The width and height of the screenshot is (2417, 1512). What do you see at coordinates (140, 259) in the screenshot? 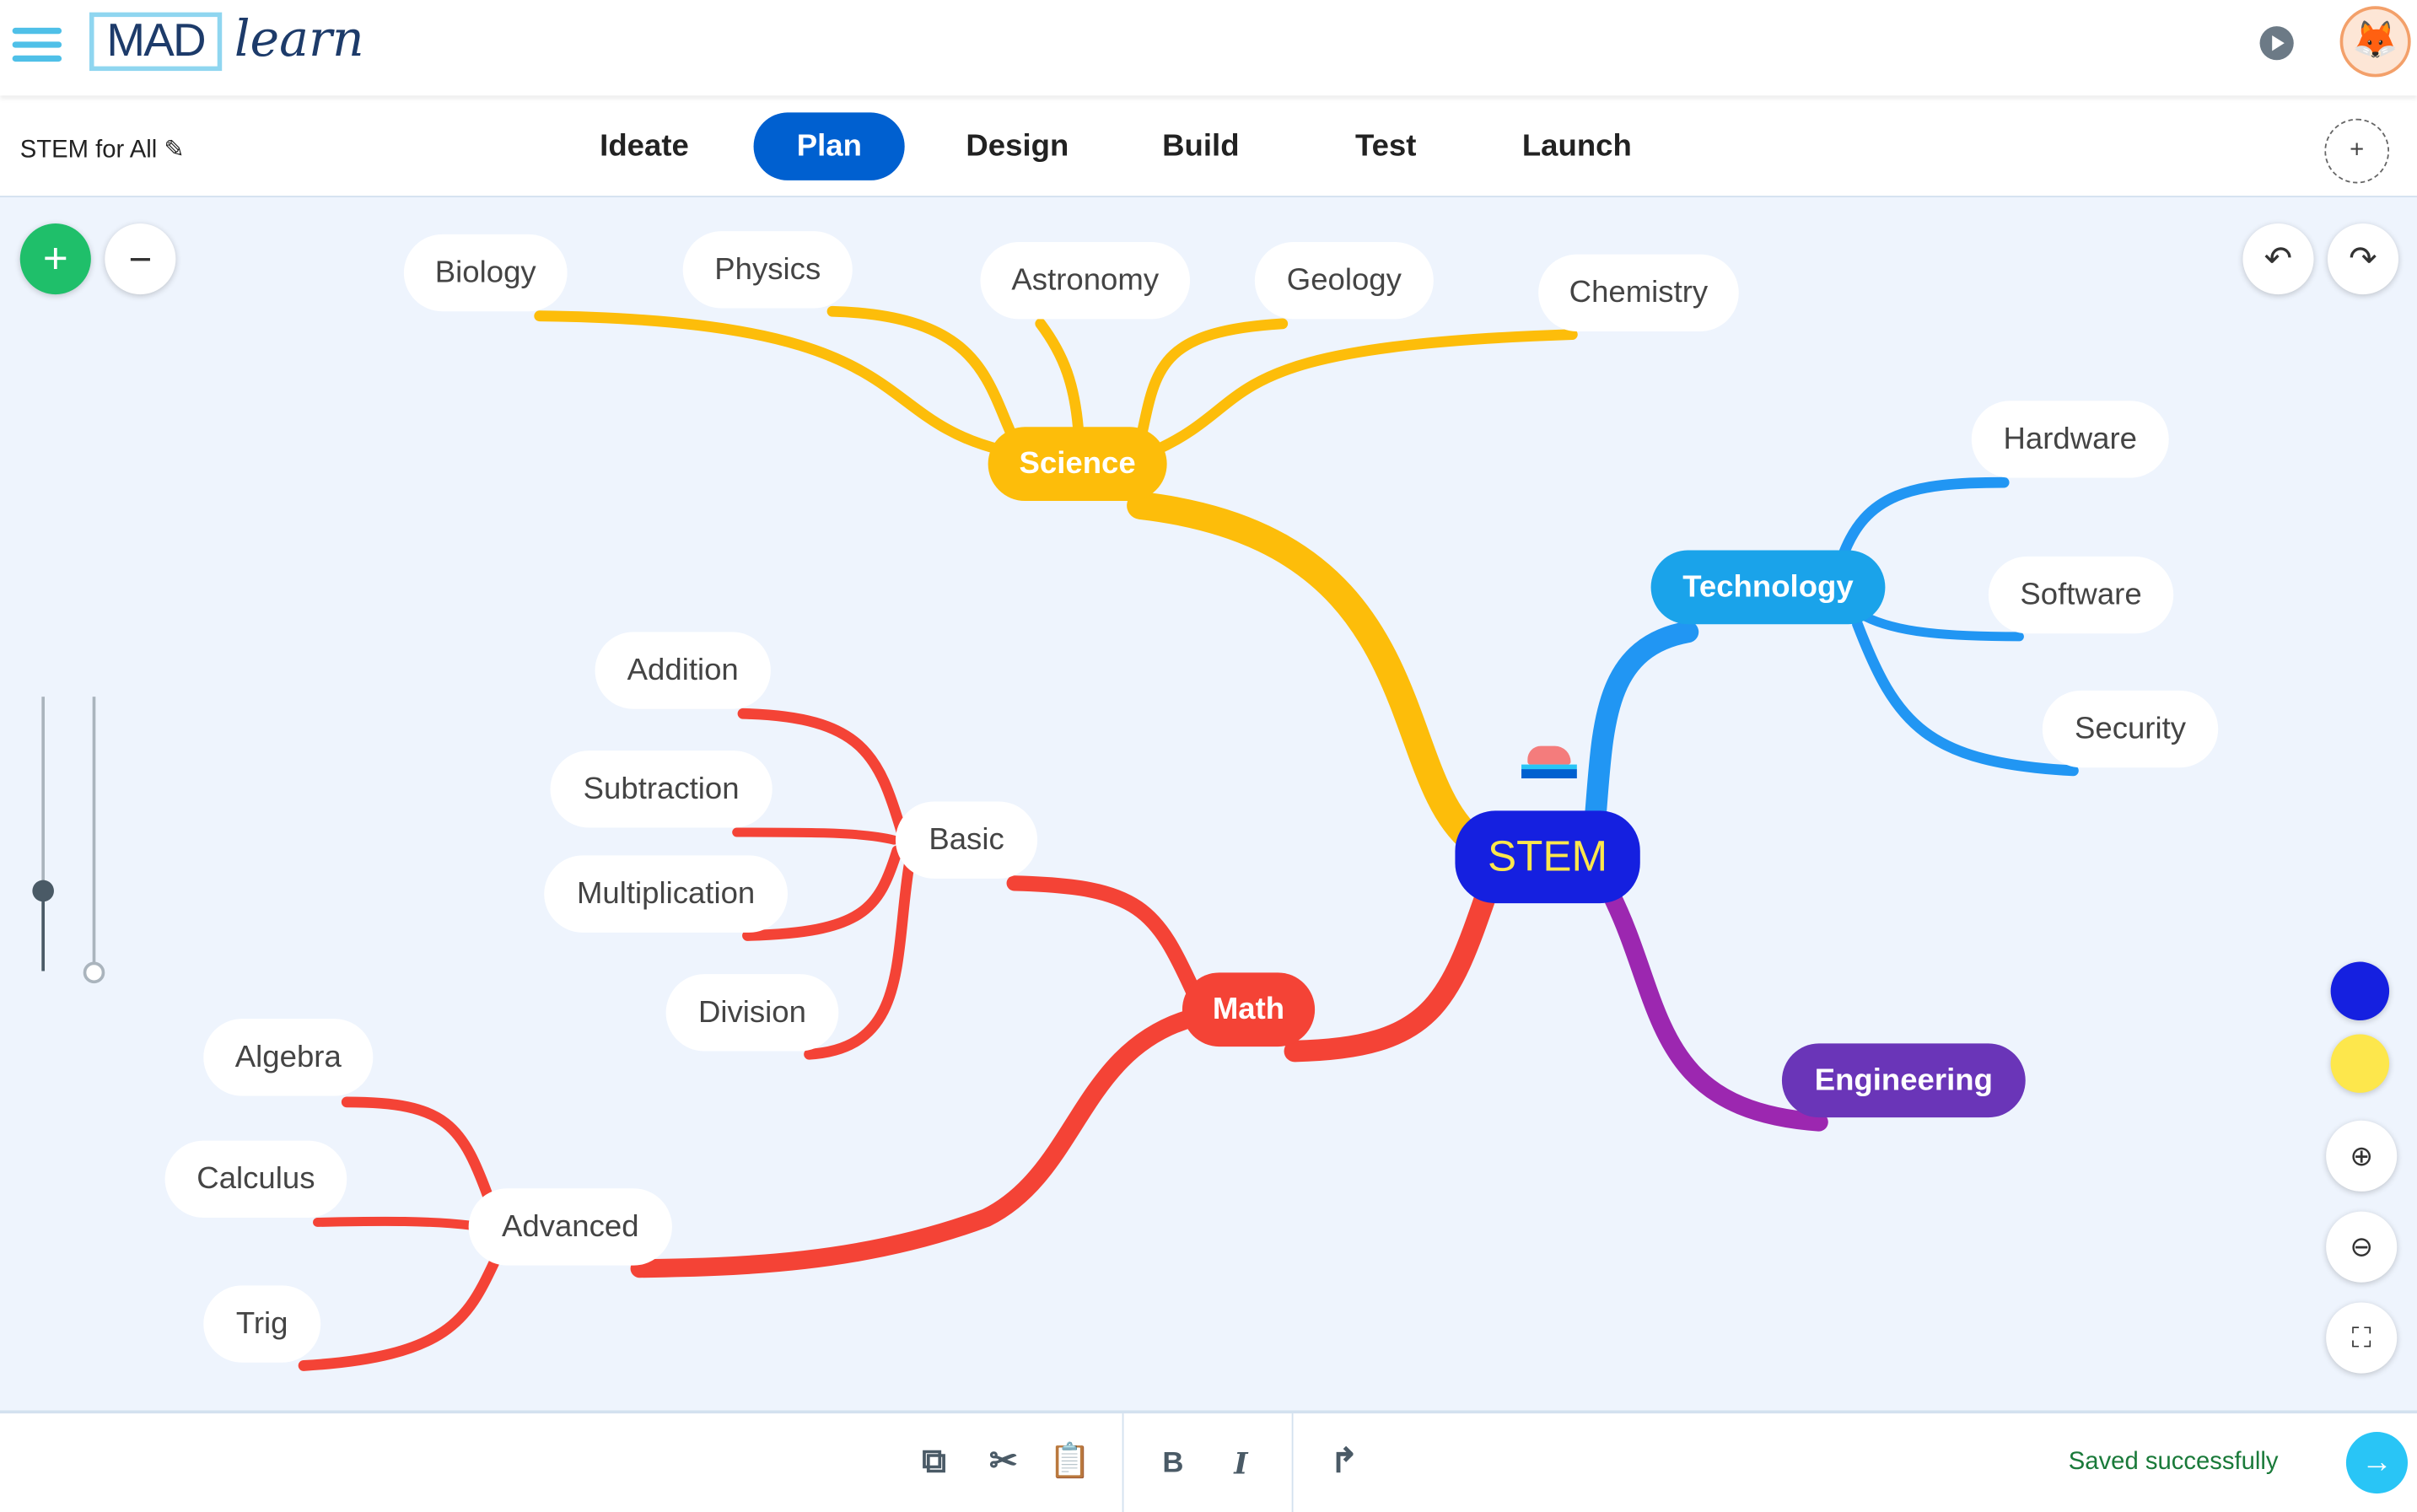
I see `remove-node-button: −` at bounding box center [140, 259].